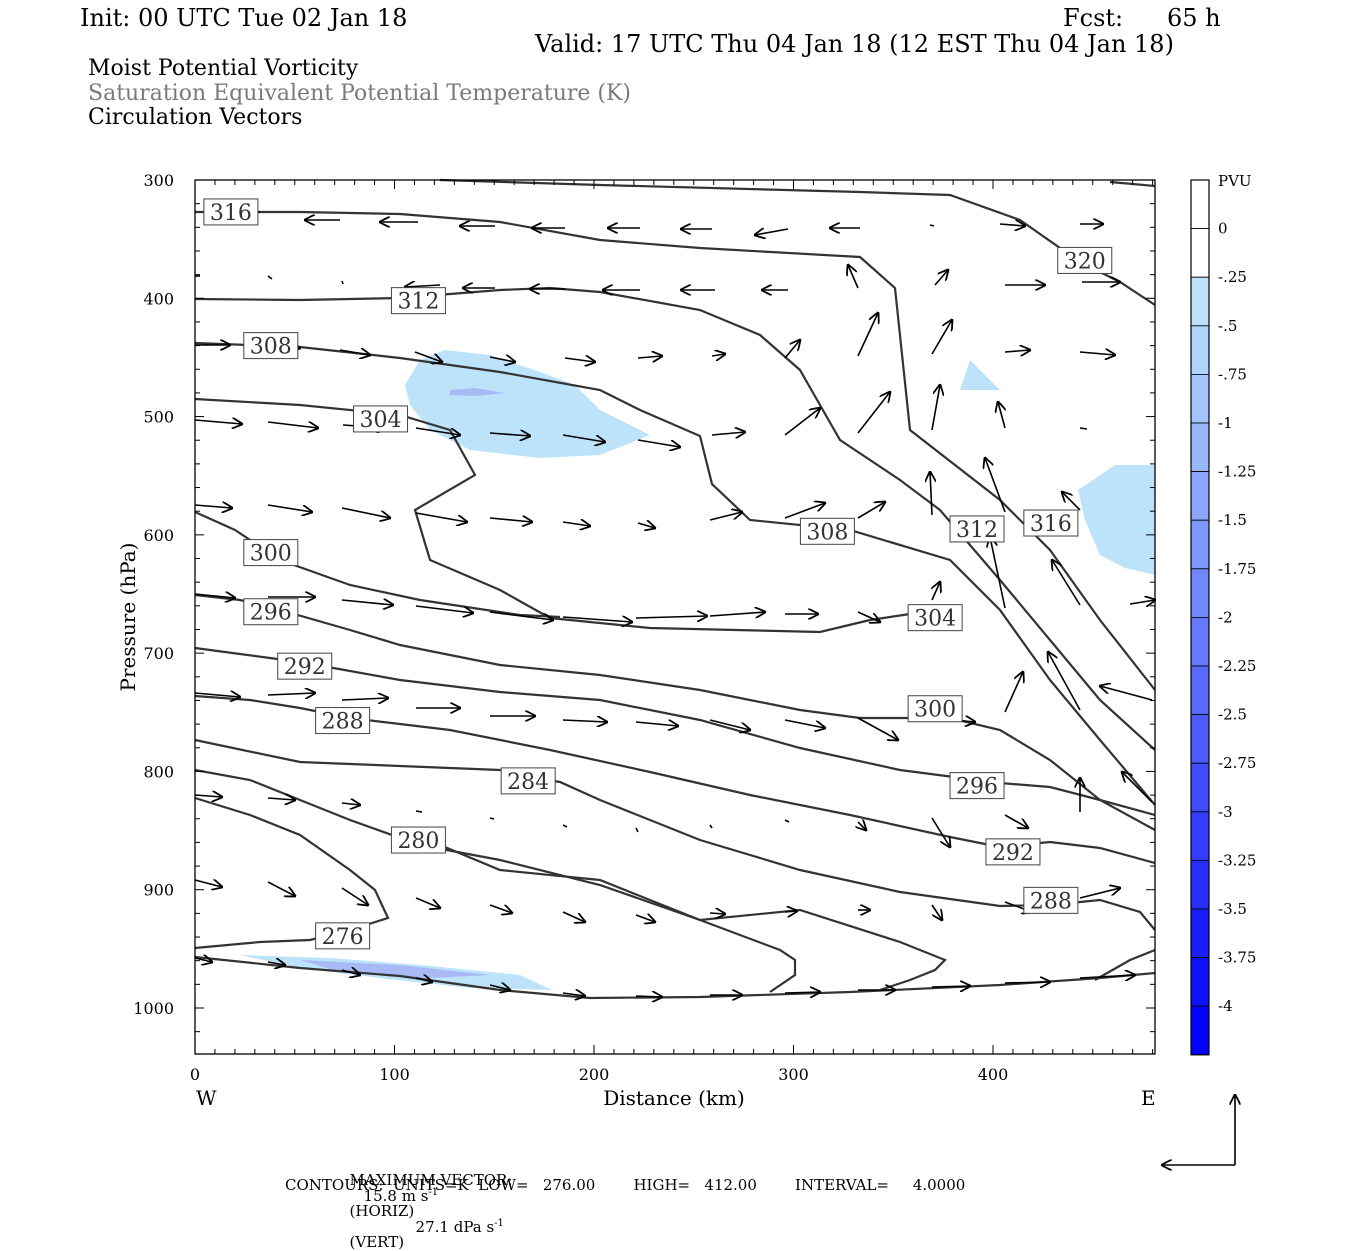 This screenshot has height=1251, width=1350. Describe the element at coordinates (153, 1008) in the screenshot. I see `y-tick-label: 1000` at that location.